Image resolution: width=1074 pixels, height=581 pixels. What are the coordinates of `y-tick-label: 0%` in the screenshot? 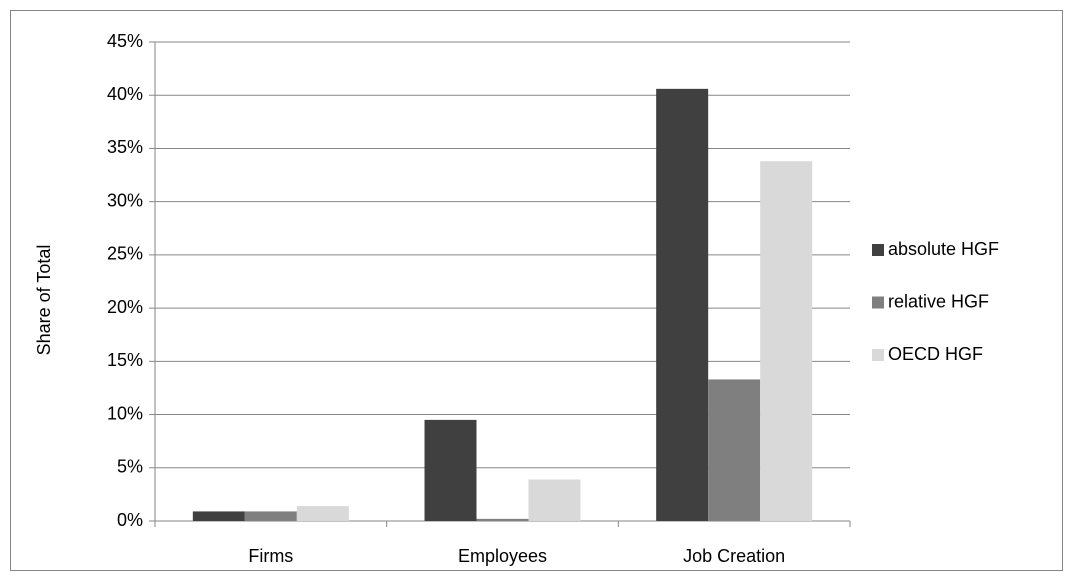 It's located at (130, 520).